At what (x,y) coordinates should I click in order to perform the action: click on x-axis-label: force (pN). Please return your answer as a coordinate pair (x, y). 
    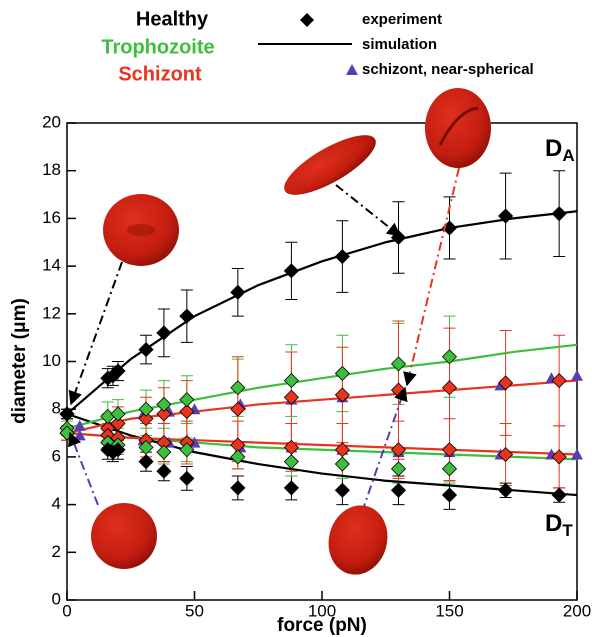
    Looking at the image, I should click on (322, 625).